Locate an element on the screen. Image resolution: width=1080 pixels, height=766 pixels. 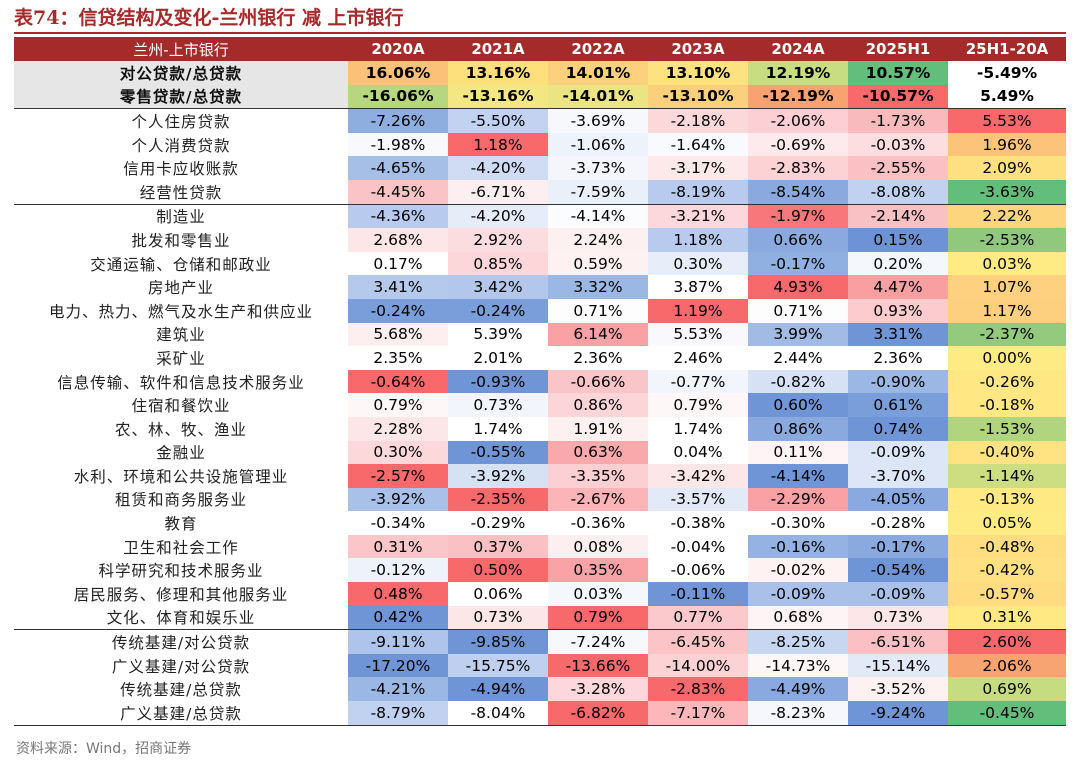
row-label: 文化、体育和娱乐业 is located at coordinates (181, 618).